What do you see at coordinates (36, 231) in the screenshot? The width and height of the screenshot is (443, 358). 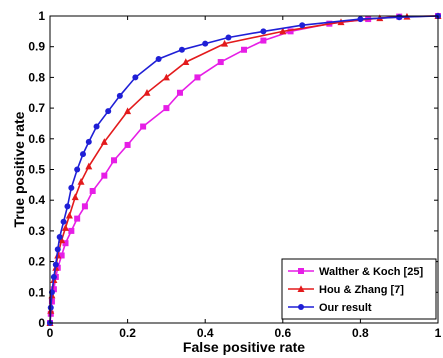 I see `y-tick-label: 0.3` at bounding box center [36, 231].